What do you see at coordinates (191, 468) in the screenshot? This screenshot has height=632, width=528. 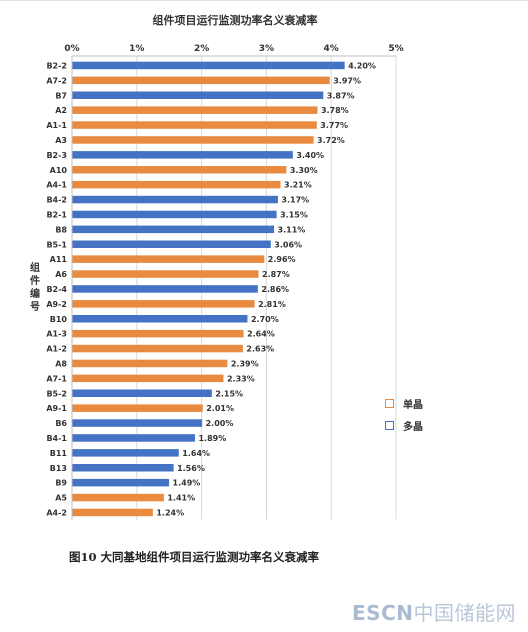 I see `value-label: 1.56%` at bounding box center [191, 468].